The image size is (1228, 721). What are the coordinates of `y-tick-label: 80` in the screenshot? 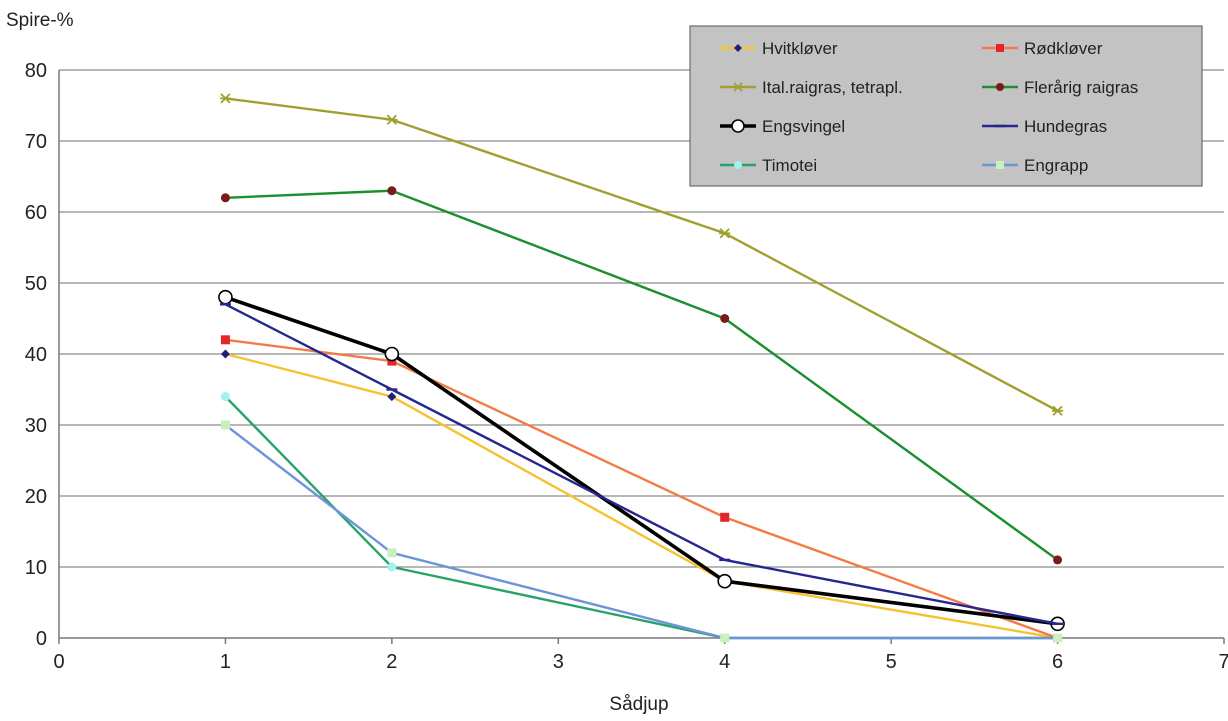 It's located at (36, 71).